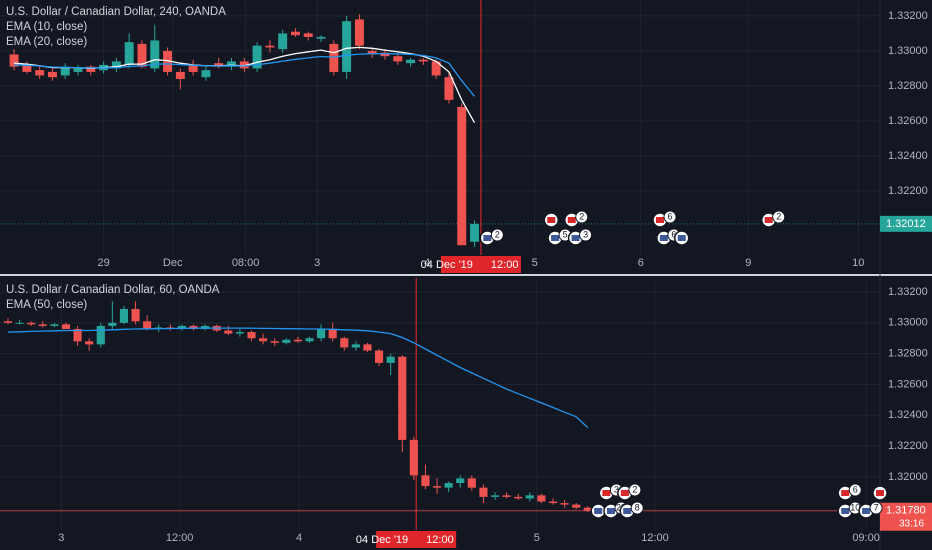  I want to click on last-price-tag, so click(906, 223).